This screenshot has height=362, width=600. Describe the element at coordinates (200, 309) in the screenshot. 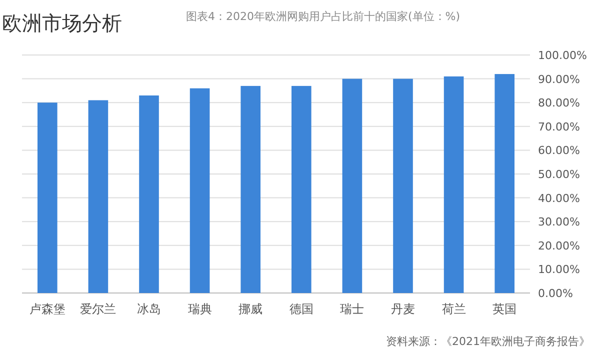

I see `x-tick-label: 瑞典` at that location.